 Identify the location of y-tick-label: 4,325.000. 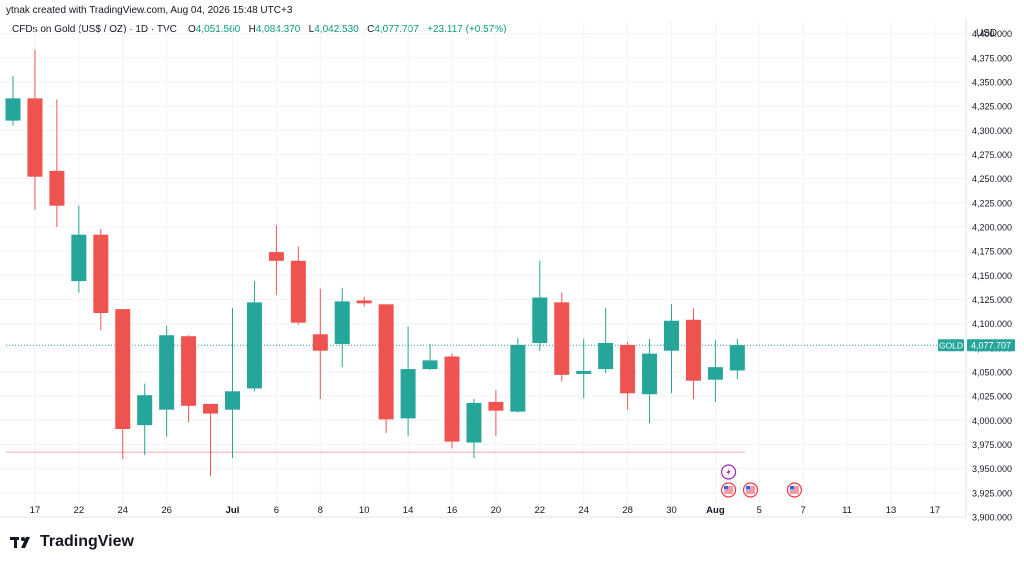
(992, 107).